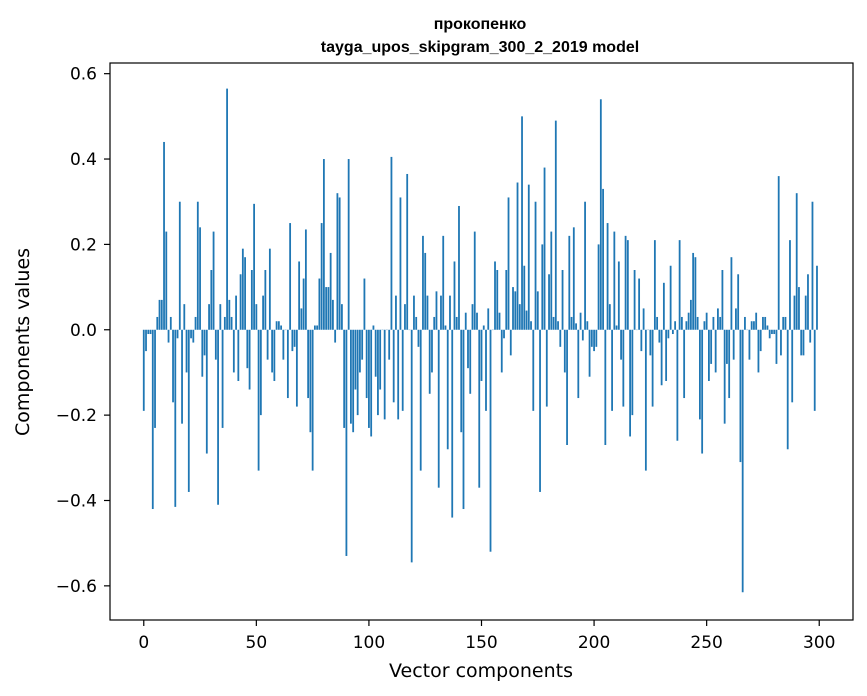 This screenshot has width=867, height=696. Describe the element at coordinates (257, 643) in the screenshot. I see `x-tick-label: 50` at that location.